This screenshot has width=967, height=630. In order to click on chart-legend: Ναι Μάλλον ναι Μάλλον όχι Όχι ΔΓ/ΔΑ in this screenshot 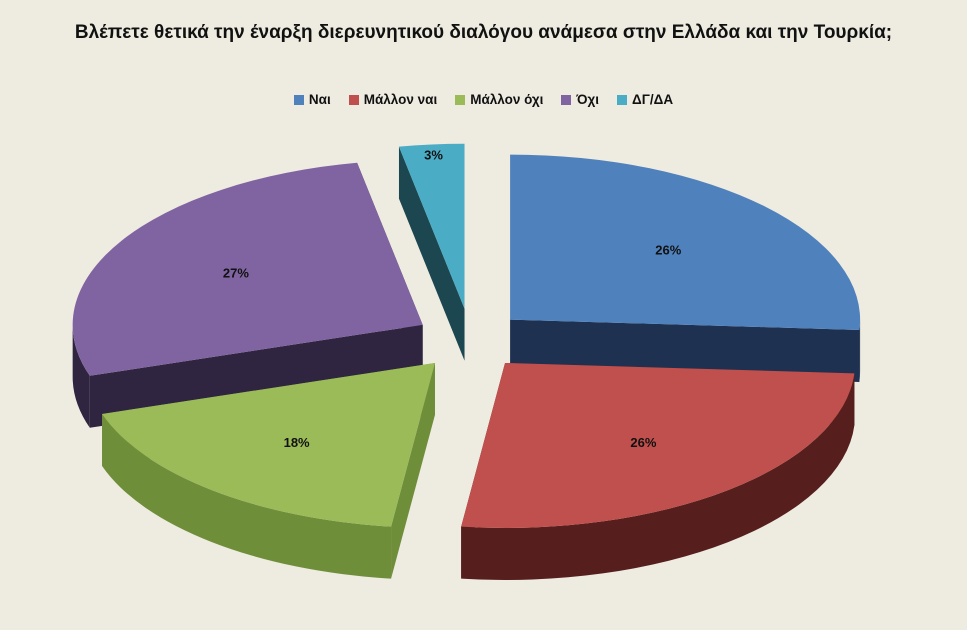, I will do `click(483, 99)`.